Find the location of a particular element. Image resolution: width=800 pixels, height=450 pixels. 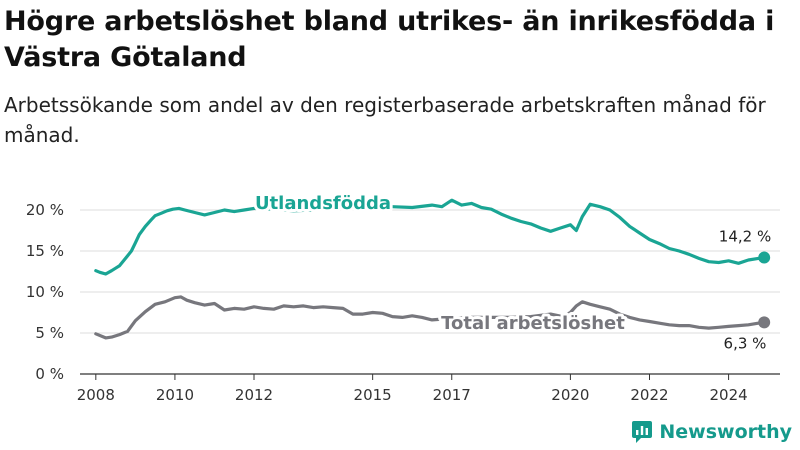

x-tick-label: 2022 is located at coordinates (649, 395).